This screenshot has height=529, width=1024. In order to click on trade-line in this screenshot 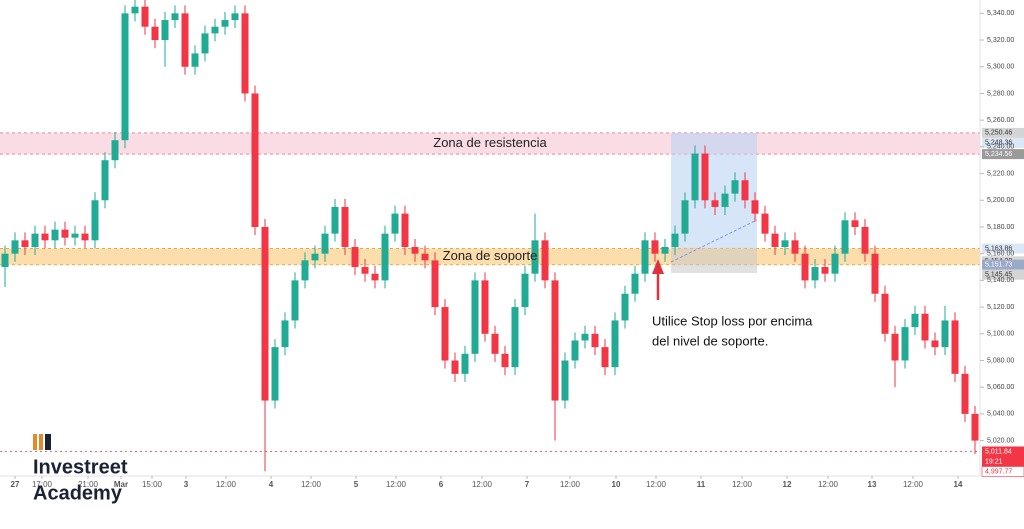, I will do `click(714, 241)`.